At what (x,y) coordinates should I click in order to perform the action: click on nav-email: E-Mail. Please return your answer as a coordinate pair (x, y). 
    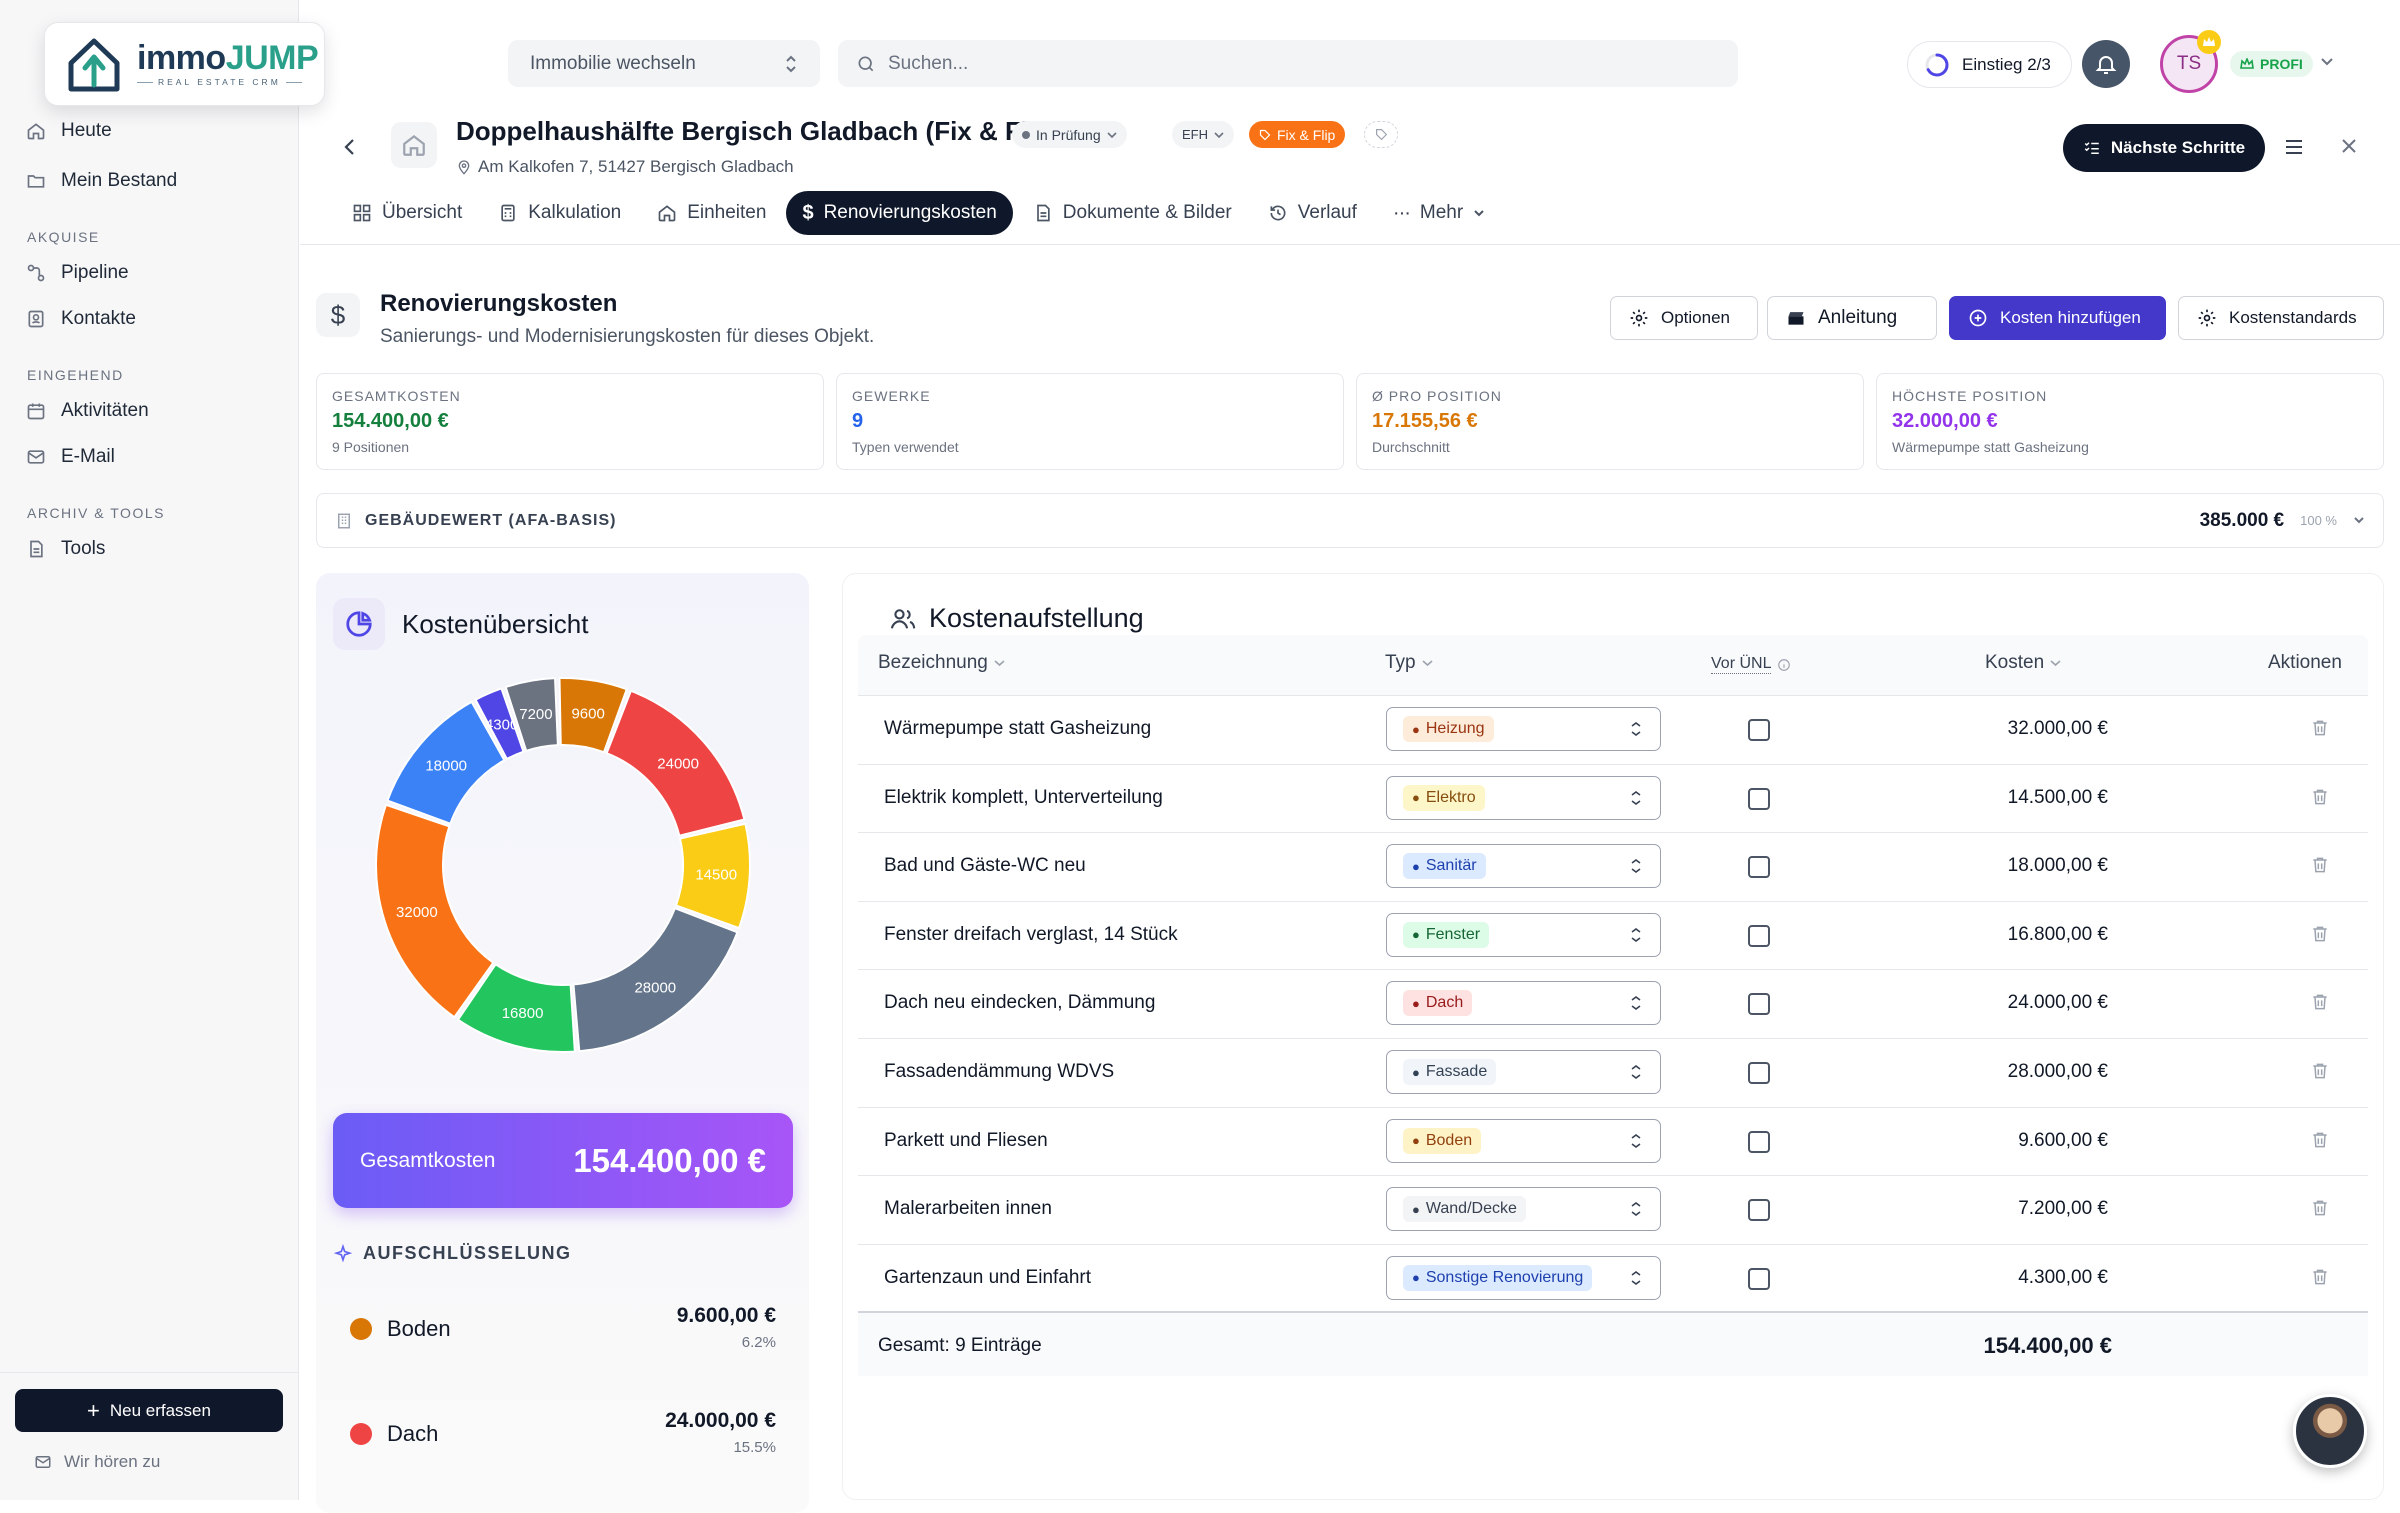
    Looking at the image, I should click on (70, 457).